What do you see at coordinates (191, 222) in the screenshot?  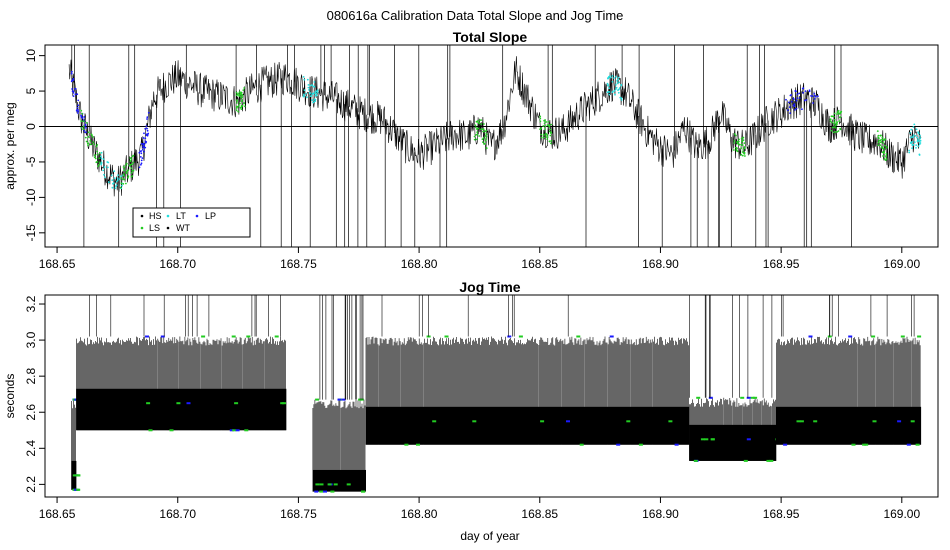 I see `legend: HS LT LP LS WT` at bounding box center [191, 222].